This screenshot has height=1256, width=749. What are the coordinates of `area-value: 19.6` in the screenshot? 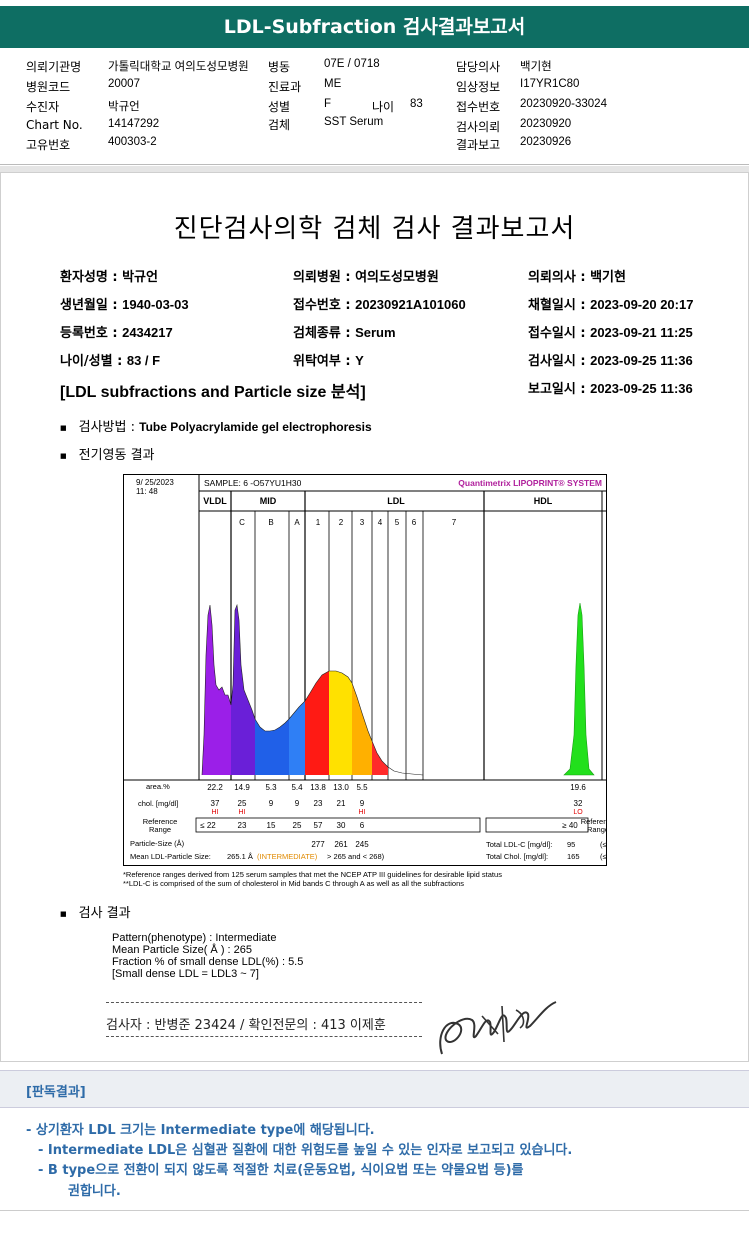 It's located at (578, 787).